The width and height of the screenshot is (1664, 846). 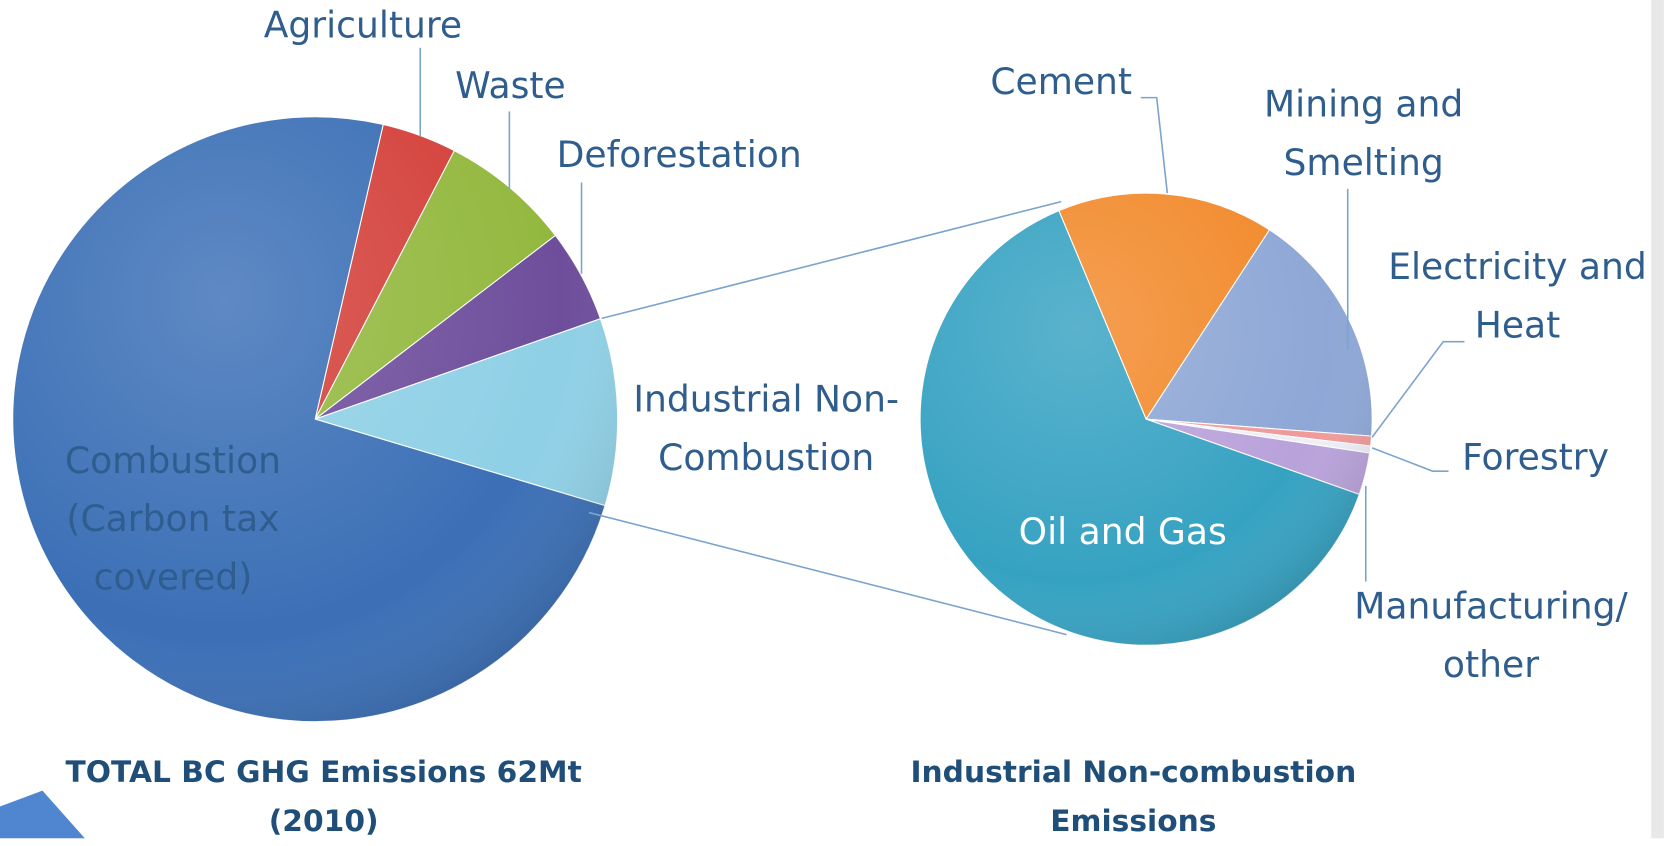 What do you see at coordinates (173, 519) in the screenshot?
I see `slice-label: Combustion (Carbon tax covered)` at bounding box center [173, 519].